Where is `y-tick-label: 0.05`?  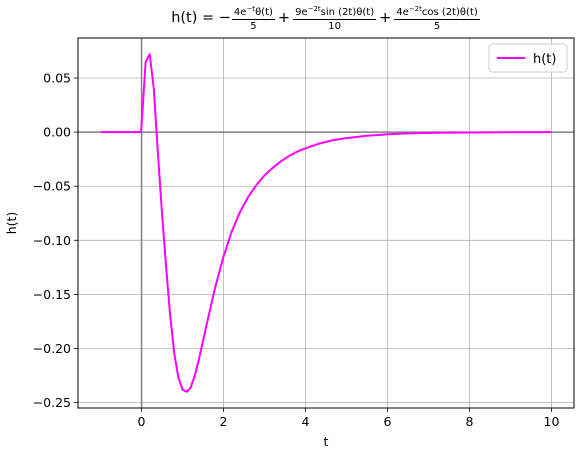 y-tick-label: 0.05 is located at coordinates (57, 78).